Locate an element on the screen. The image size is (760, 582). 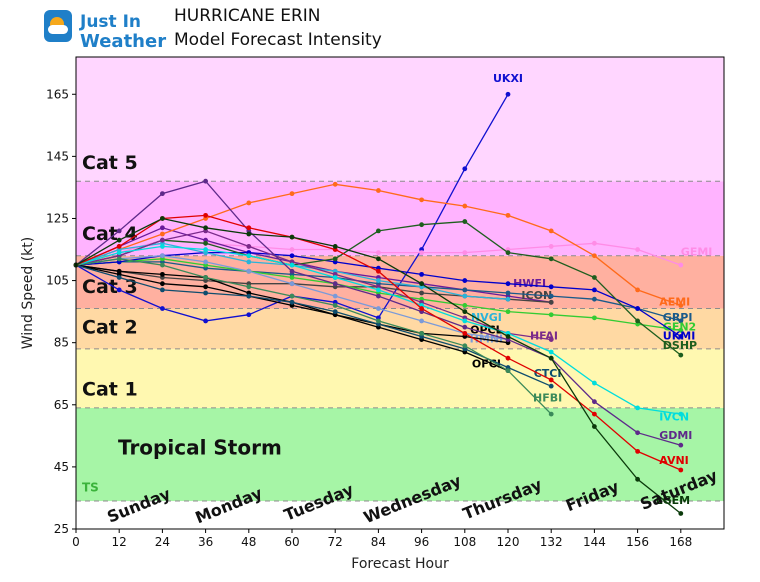
category-label: Cat 5 is located at coordinates (110, 163).